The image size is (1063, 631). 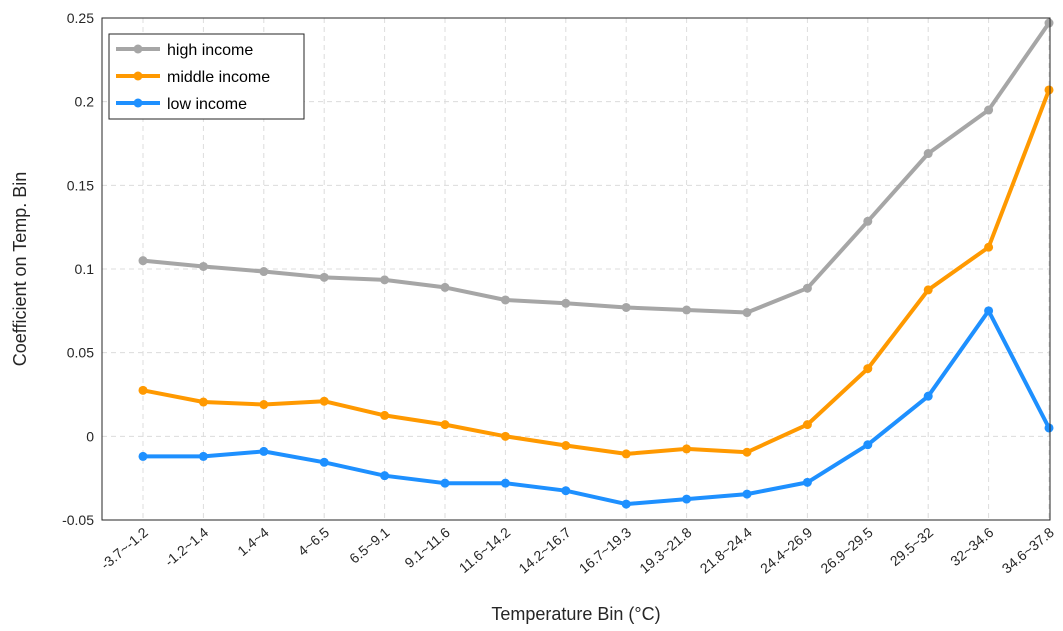 What do you see at coordinates (124, 548) in the screenshot?
I see `x-tick-label: -3.7~-1.2` at bounding box center [124, 548].